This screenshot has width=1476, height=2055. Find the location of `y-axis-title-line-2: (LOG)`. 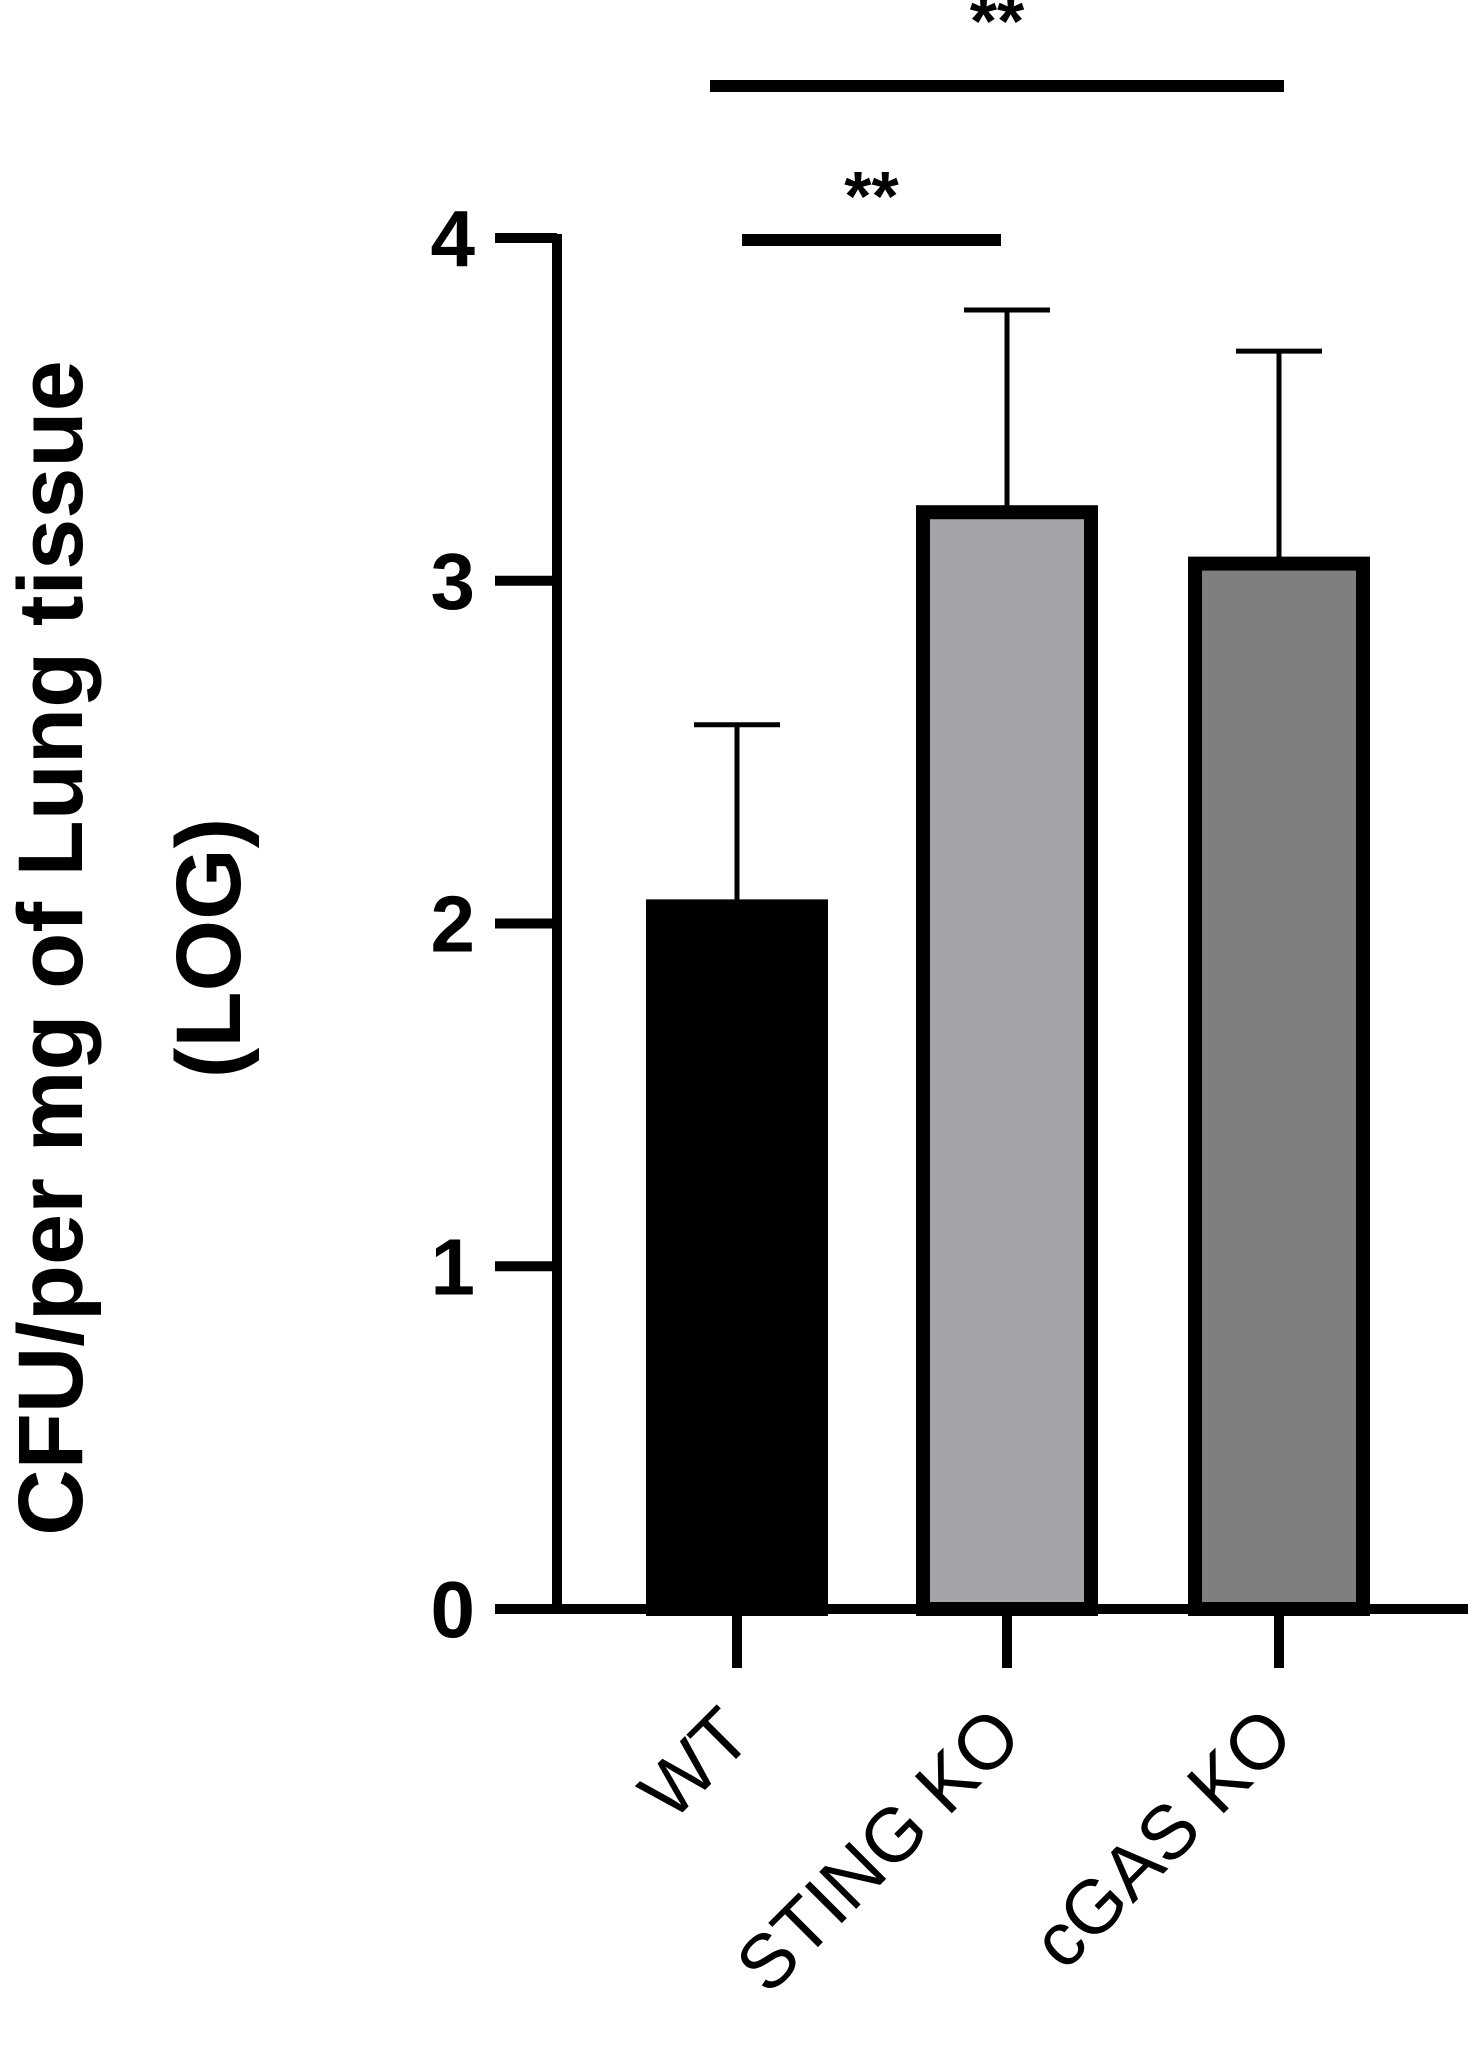

y-axis-title-line-2: (LOG) is located at coordinates (209, 948).